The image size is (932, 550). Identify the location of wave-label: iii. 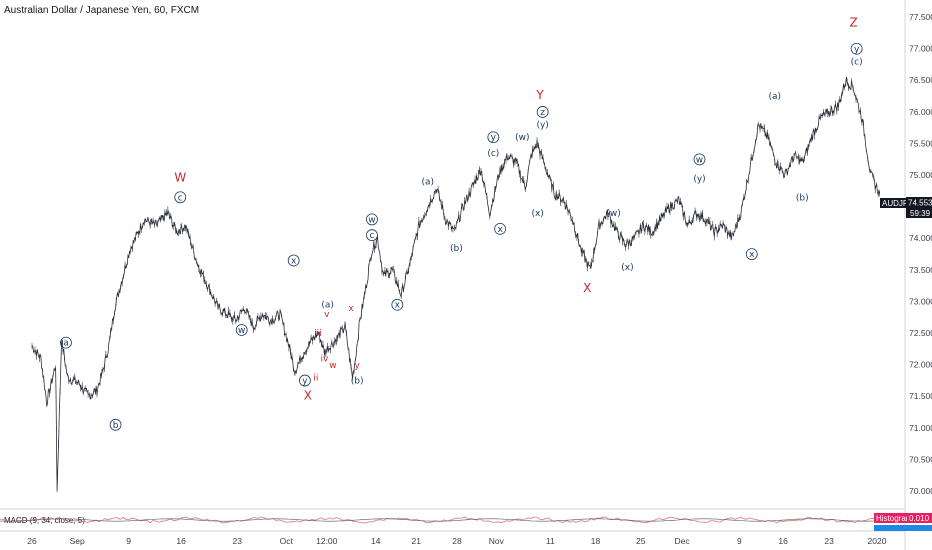
(318, 334).